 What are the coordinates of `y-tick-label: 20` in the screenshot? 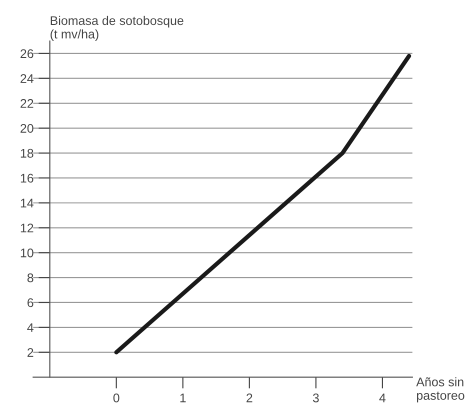 It's located at (27, 128).